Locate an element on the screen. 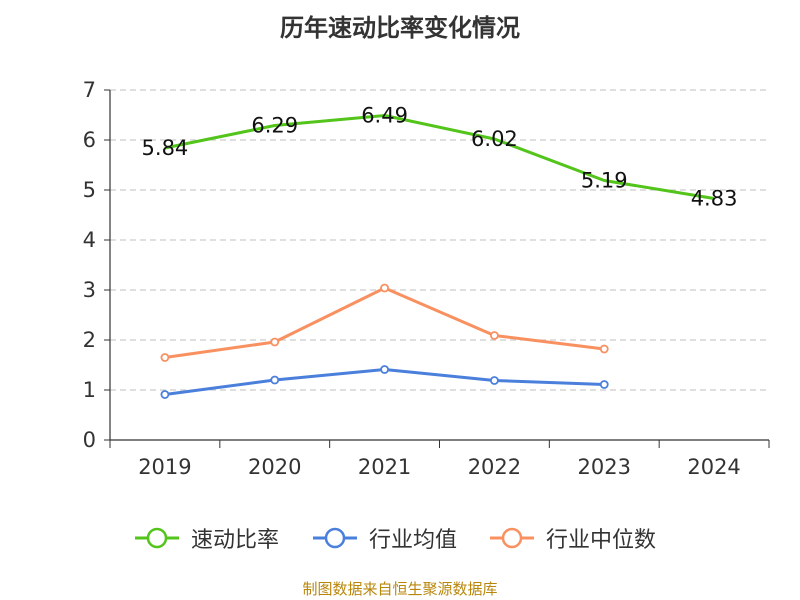  x-tick-label: 2020 is located at coordinates (274, 467).